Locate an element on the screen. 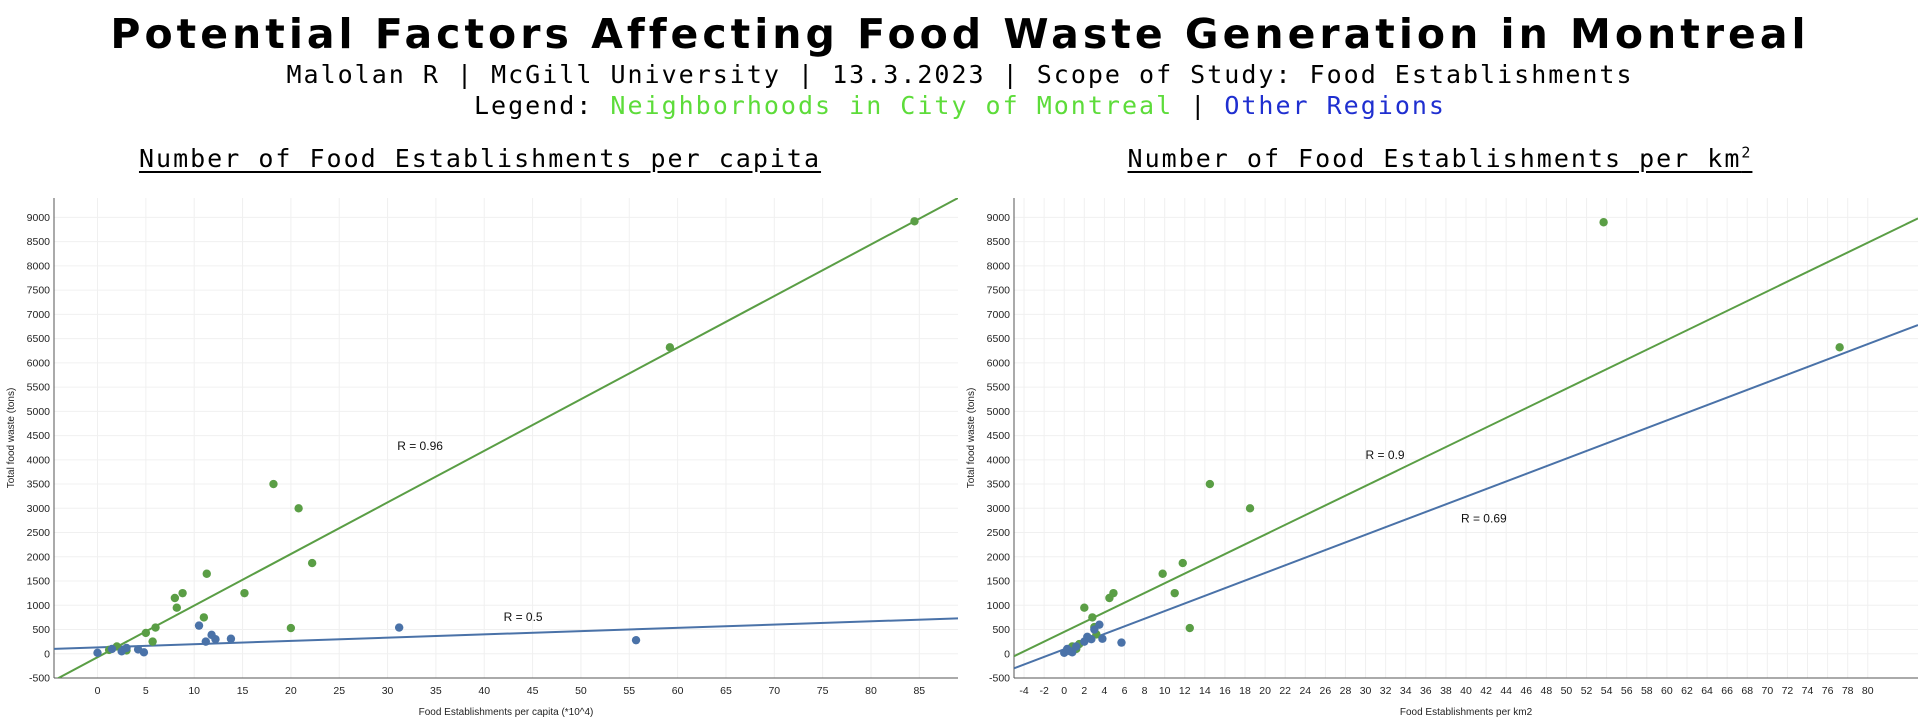  x-tick-label: 70 is located at coordinates (1767, 691).